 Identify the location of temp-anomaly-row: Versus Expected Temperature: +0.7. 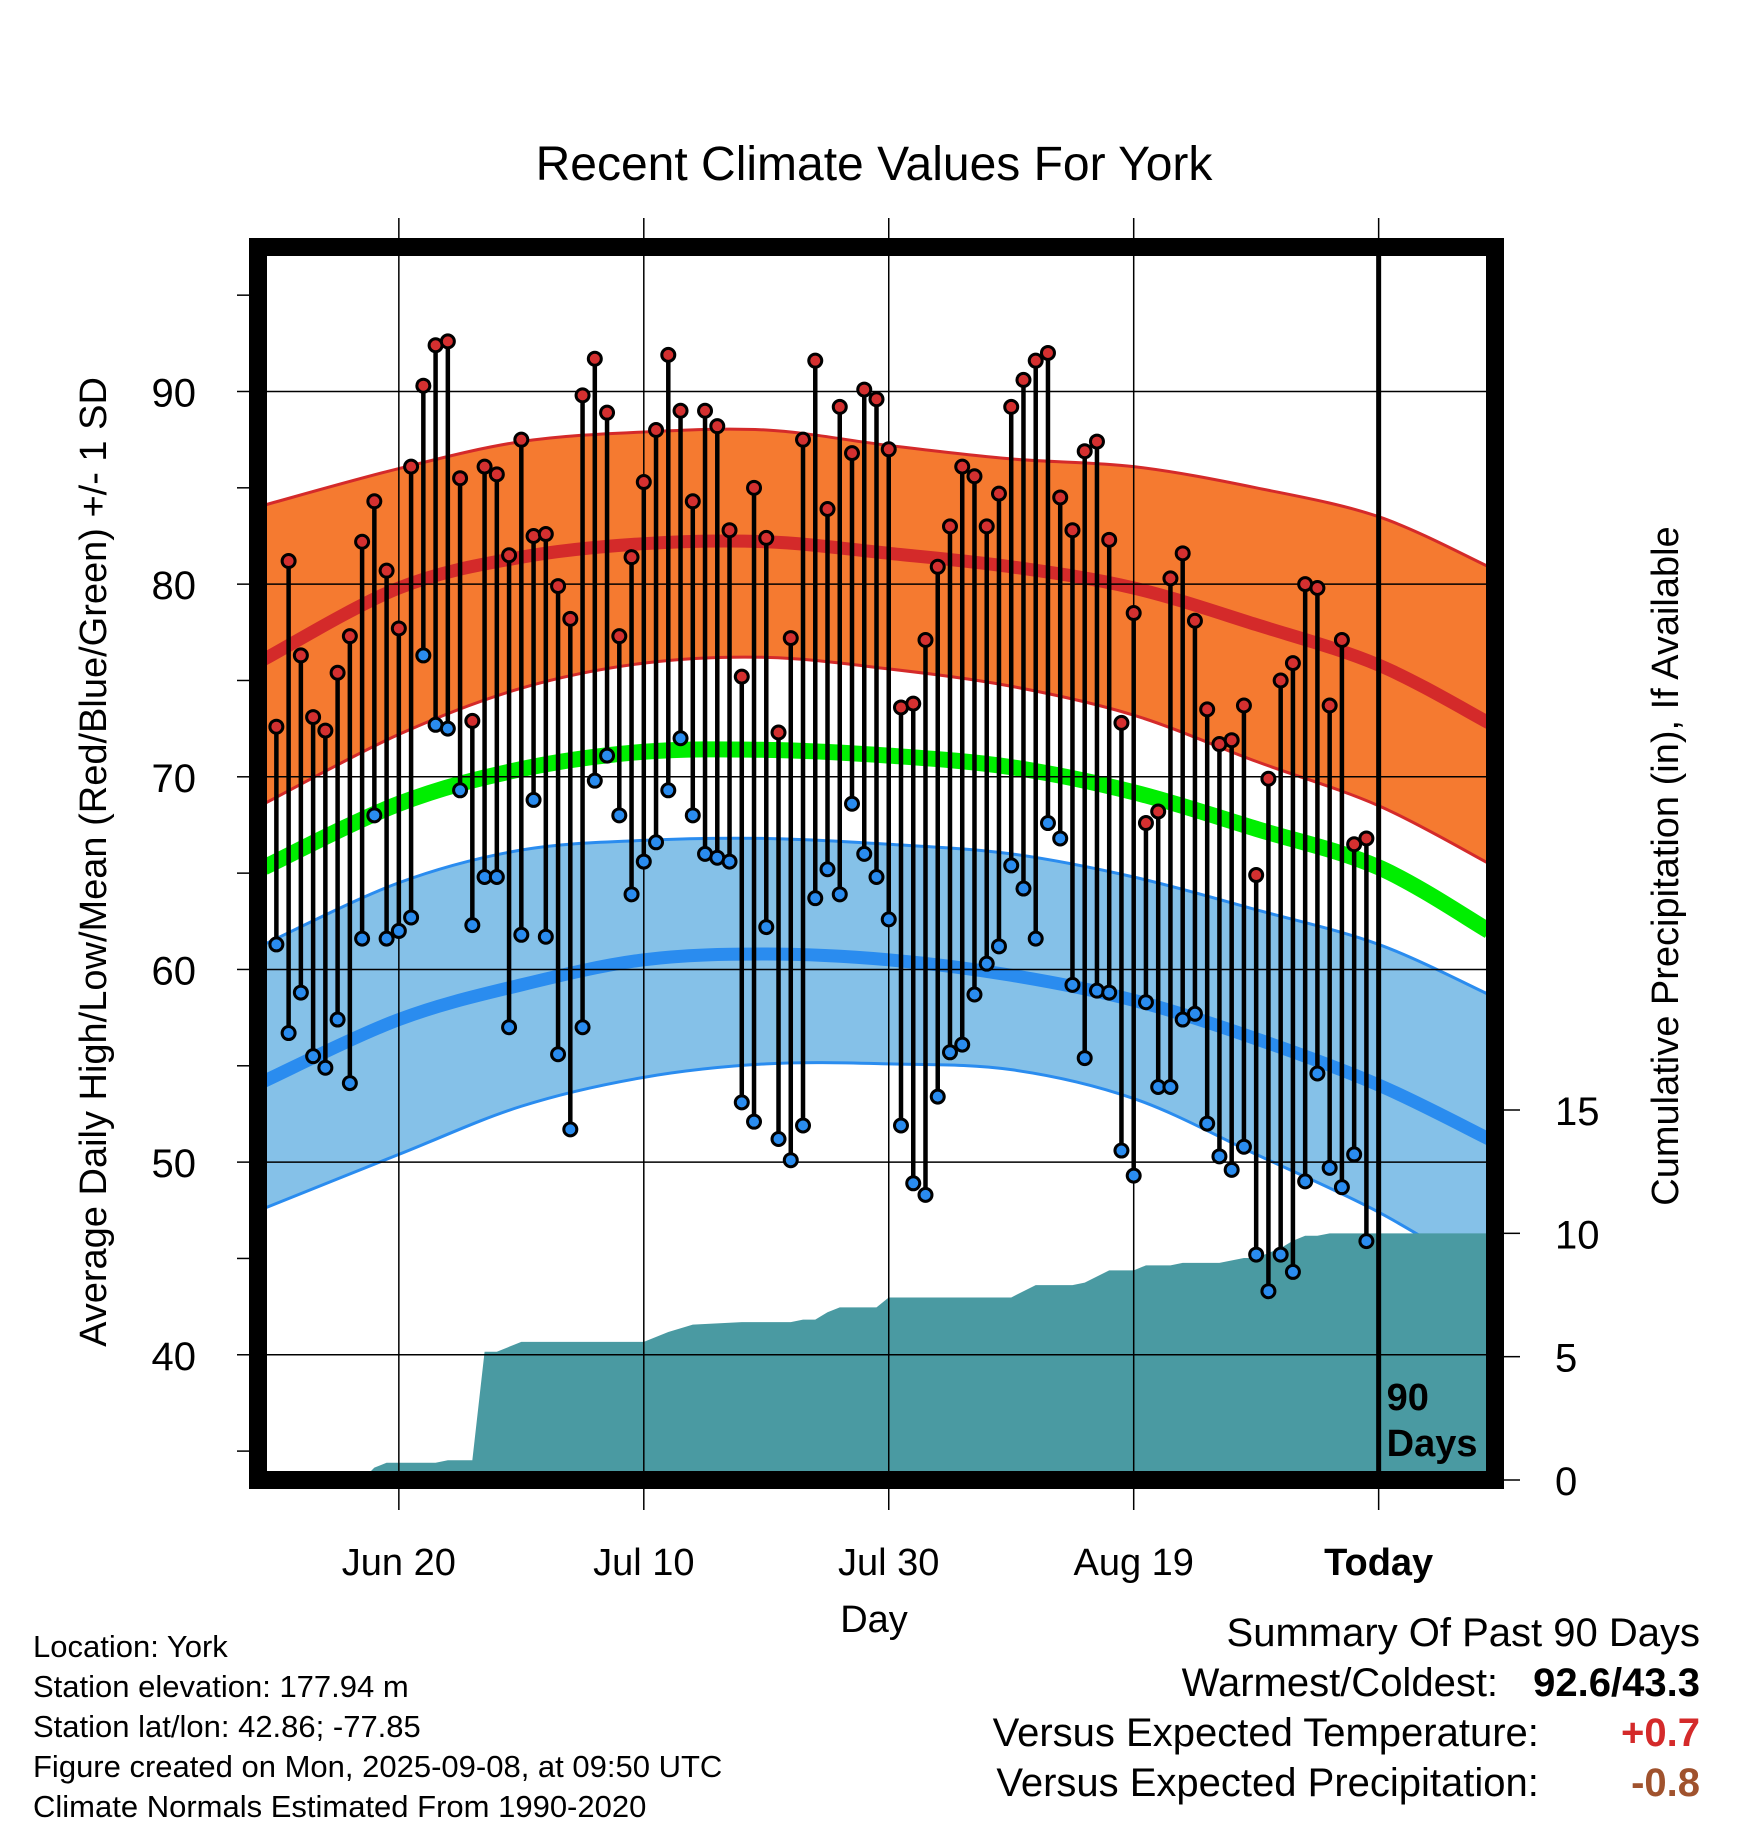
(1346, 1733).